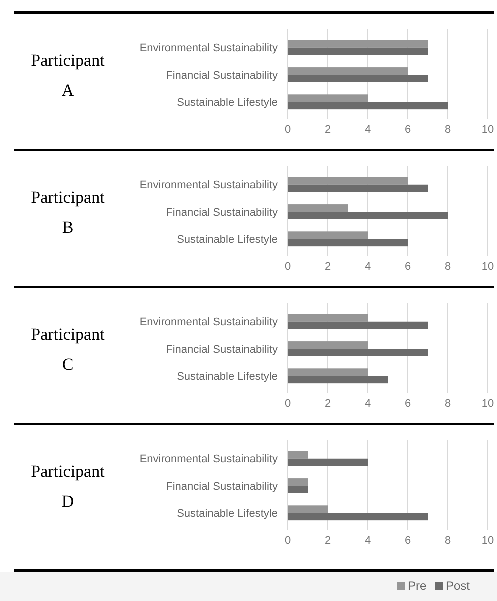 The height and width of the screenshot is (601, 497). I want to click on legend-label: Pre, so click(417, 586).